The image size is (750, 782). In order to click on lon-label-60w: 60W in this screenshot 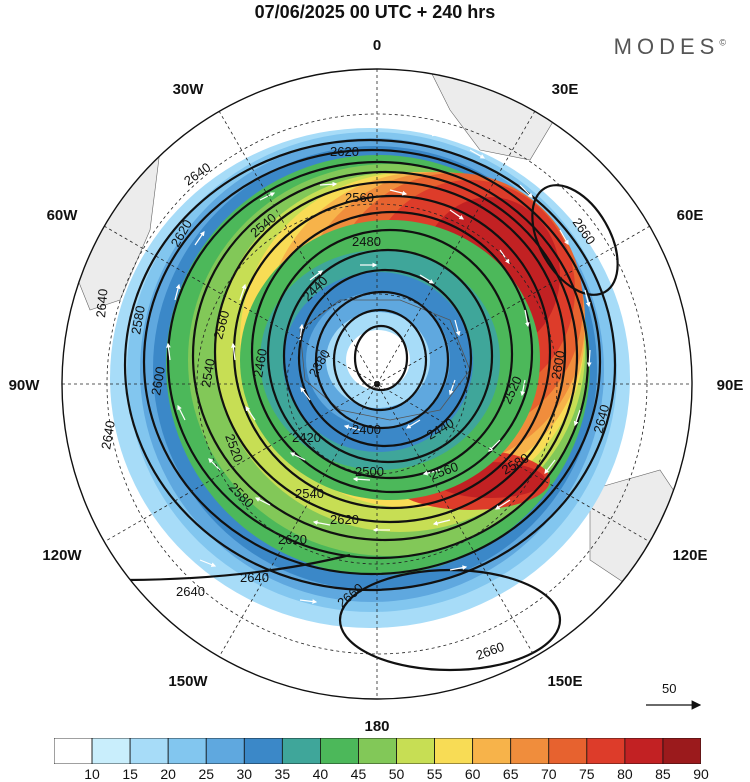, I will do `click(63, 215)`.